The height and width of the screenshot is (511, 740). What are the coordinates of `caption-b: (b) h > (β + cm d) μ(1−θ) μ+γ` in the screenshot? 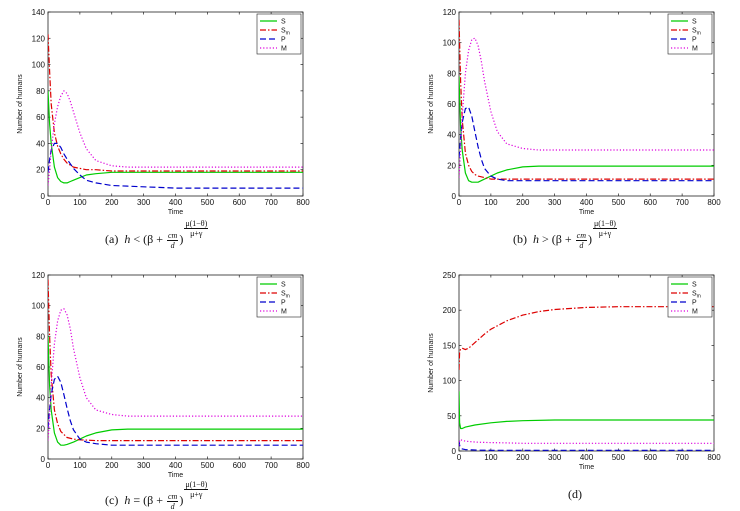 It's located at (565, 234).